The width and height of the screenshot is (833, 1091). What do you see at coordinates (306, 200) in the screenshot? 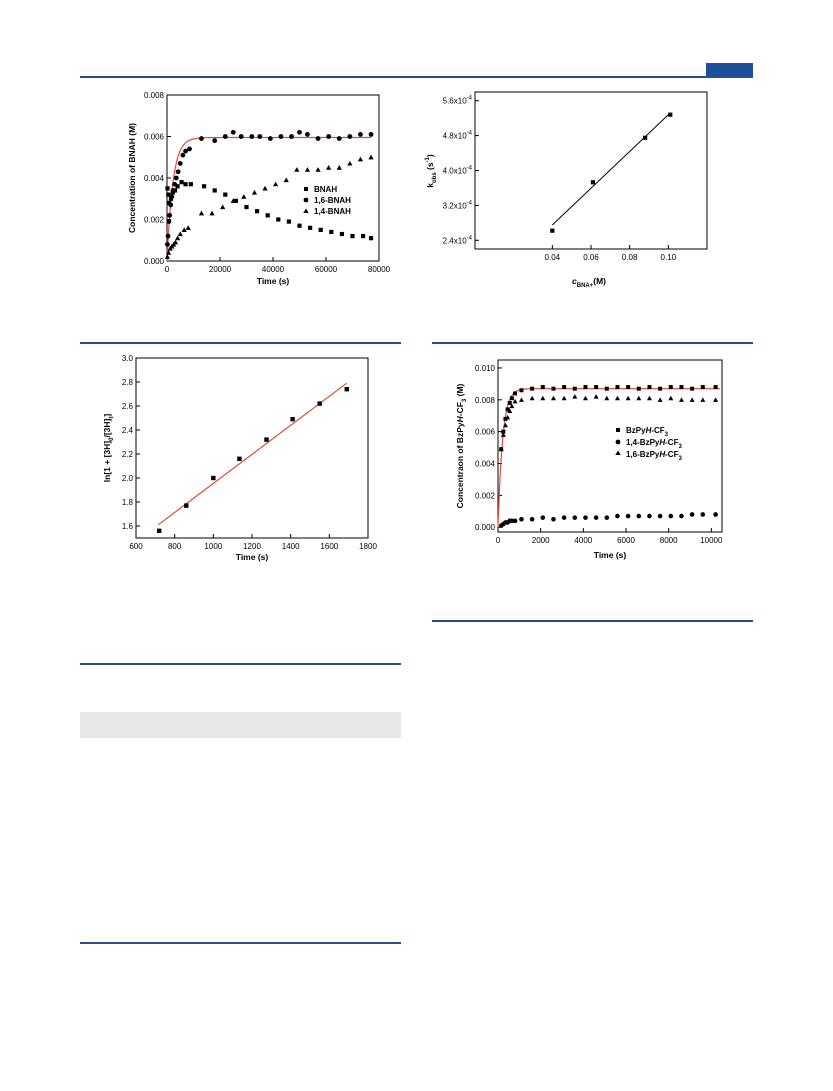
I see `legend-marker-1-6-bnah` at bounding box center [306, 200].